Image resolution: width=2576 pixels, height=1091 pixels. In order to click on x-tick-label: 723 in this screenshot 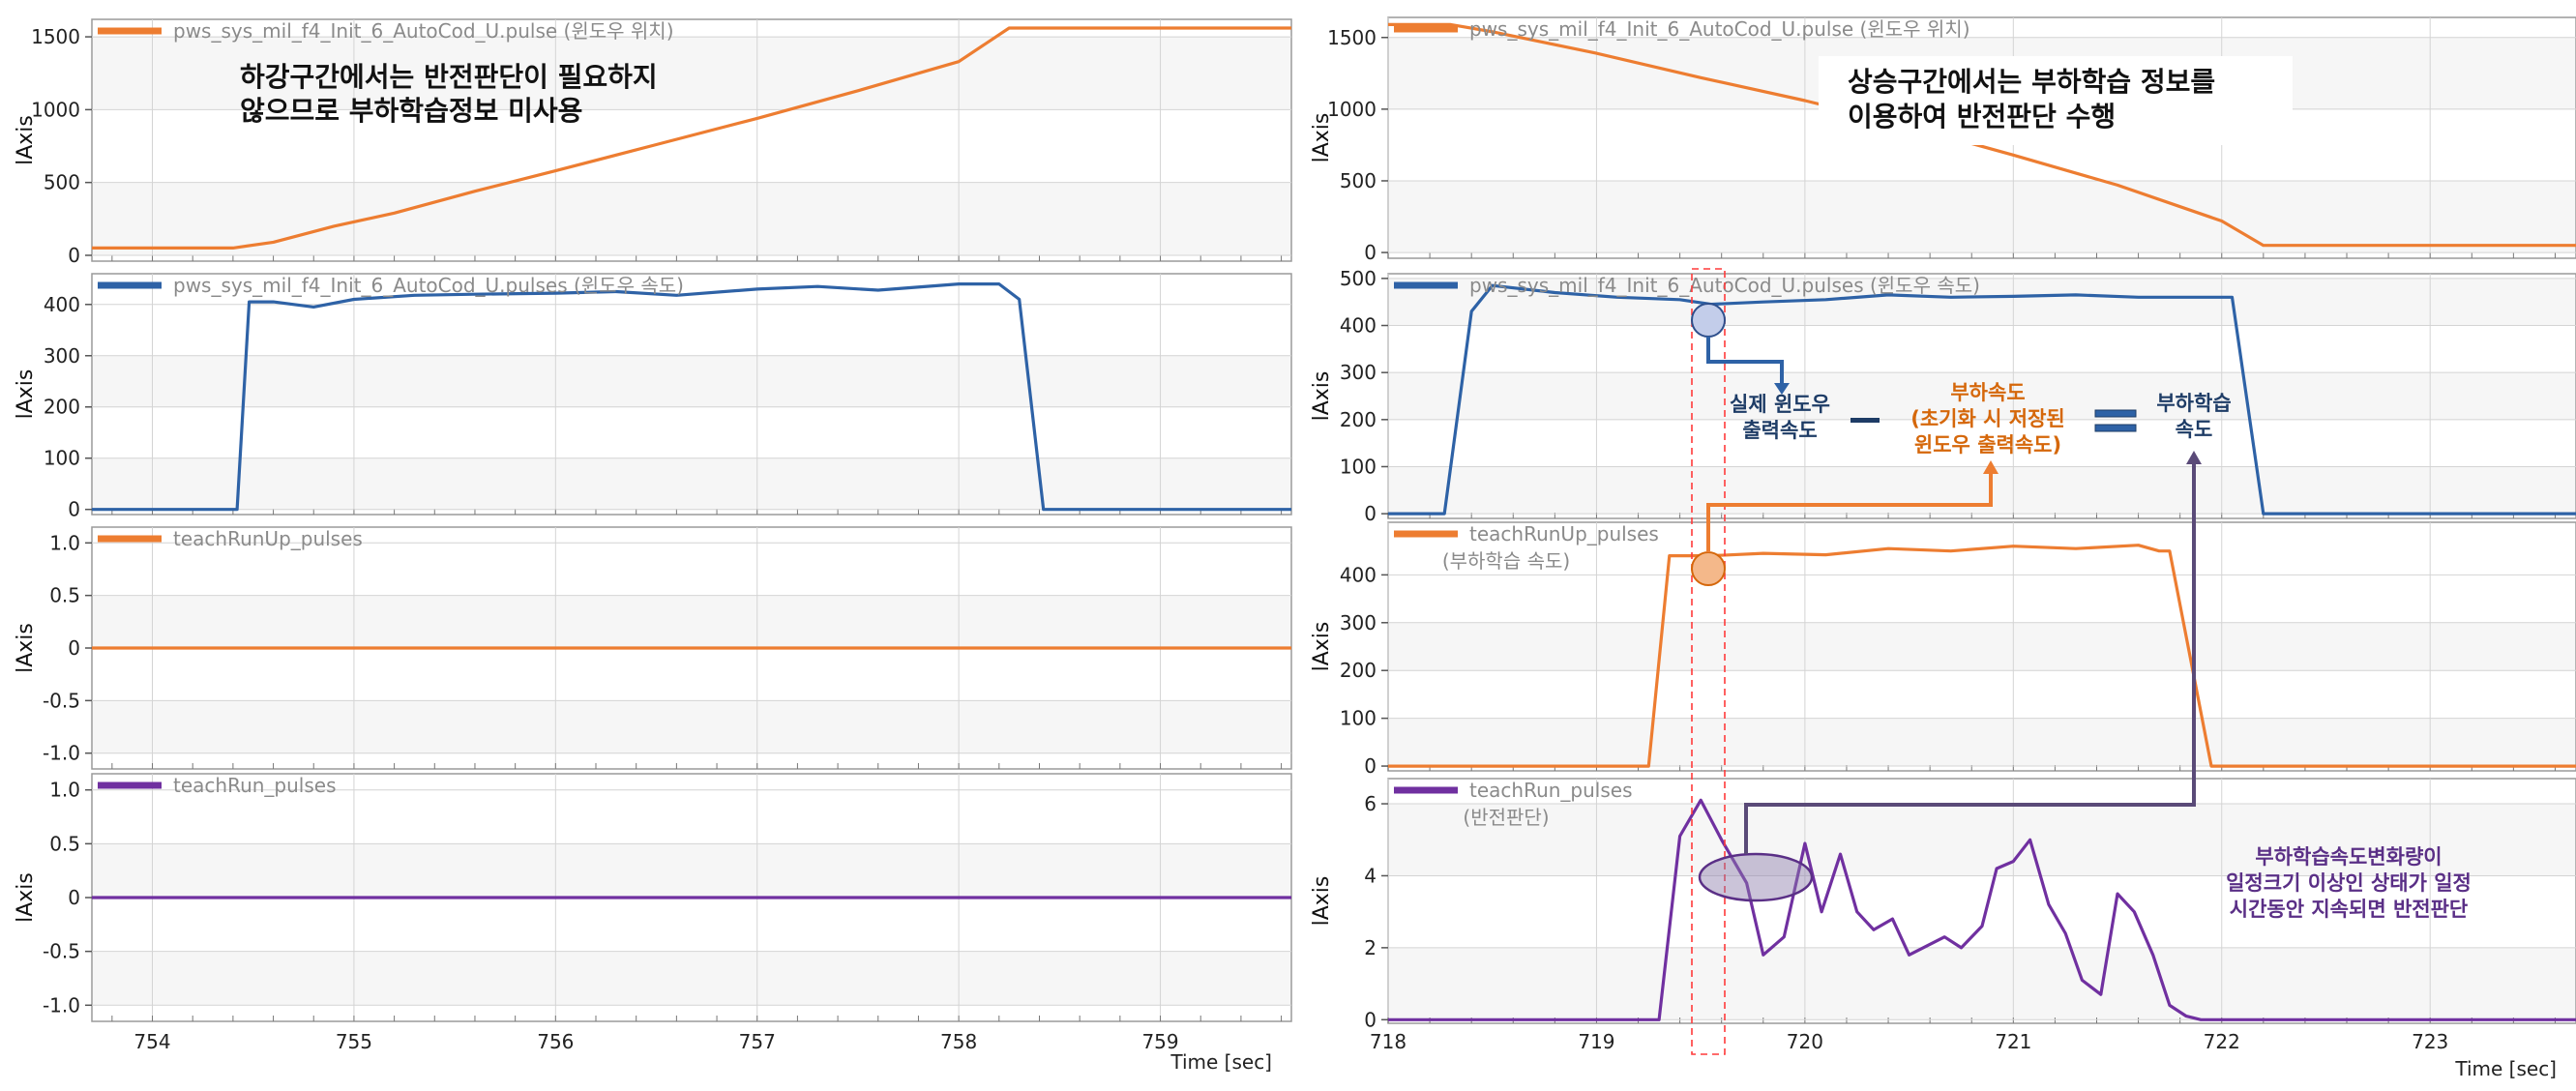, I will do `click(2430, 1041)`.